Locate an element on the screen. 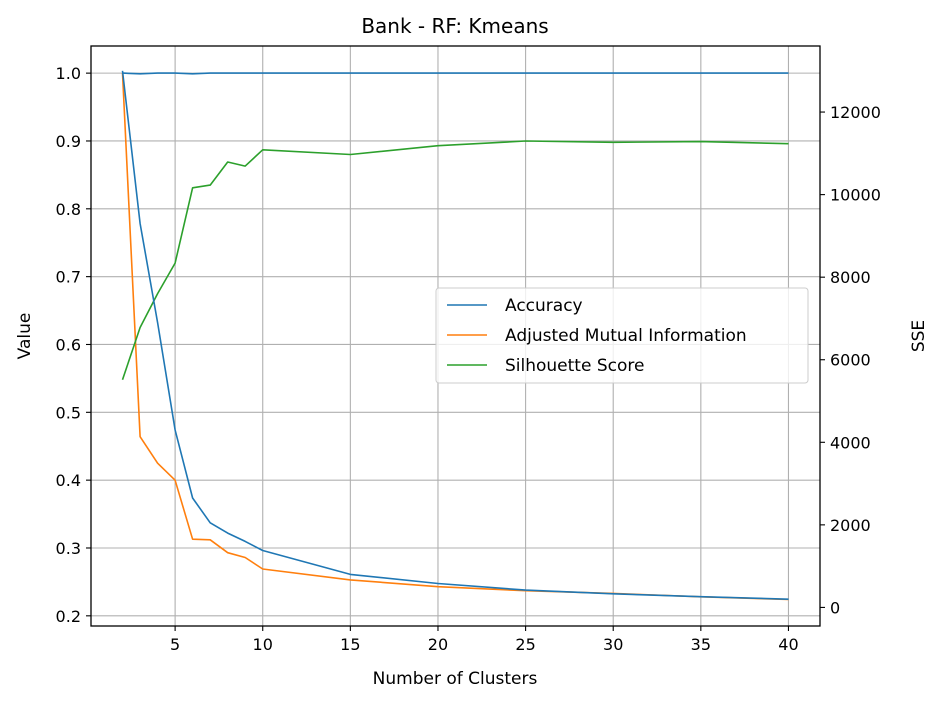 The image size is (943, 708). x-tick-label: 25 is located at coordinates (525, 644).